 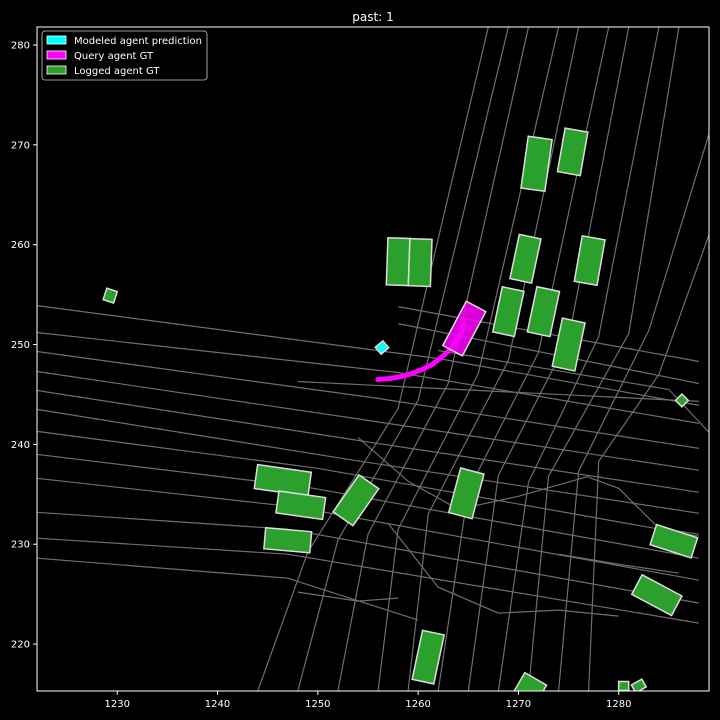 What do you see at coordinates (20, 545) in the screenshot?
I see `y-tick-label: 230` at bounding box center [20, 545].